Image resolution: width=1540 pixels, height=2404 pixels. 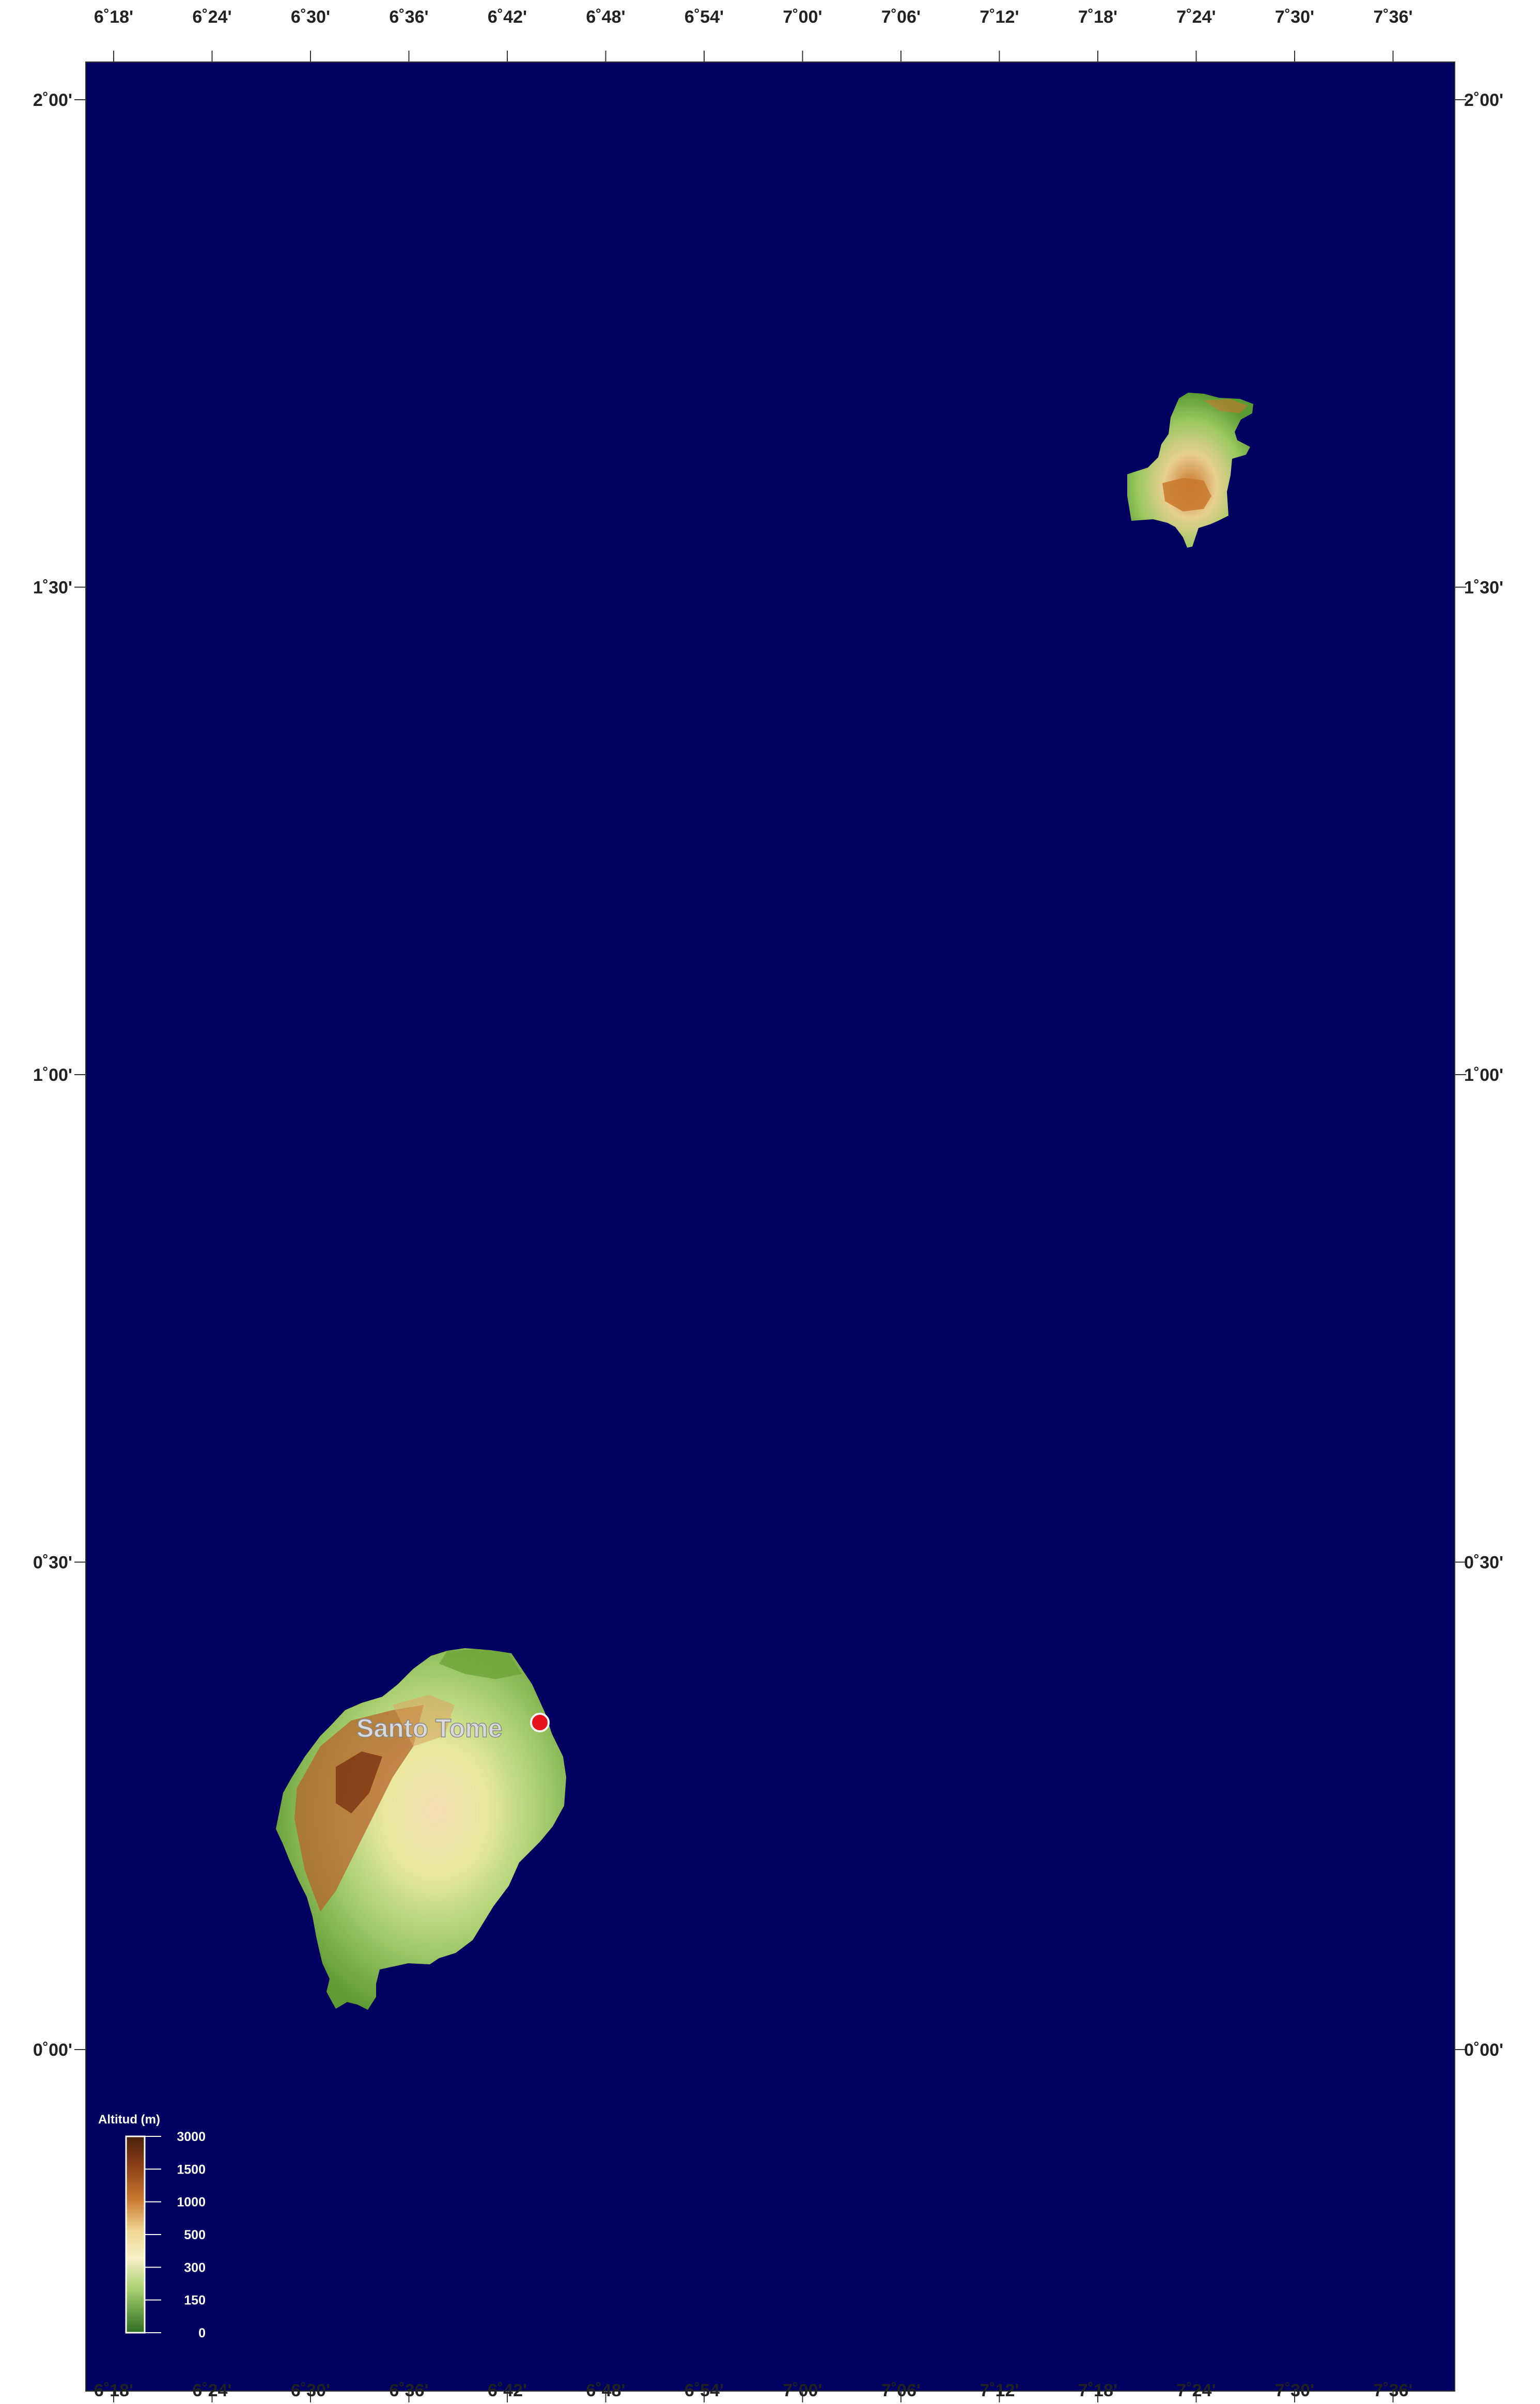 What do you see at coordinates (1097, 17) in the screenshot?
I see `lon-label-top: 7˚18'` at bounding box center [1097, 17].